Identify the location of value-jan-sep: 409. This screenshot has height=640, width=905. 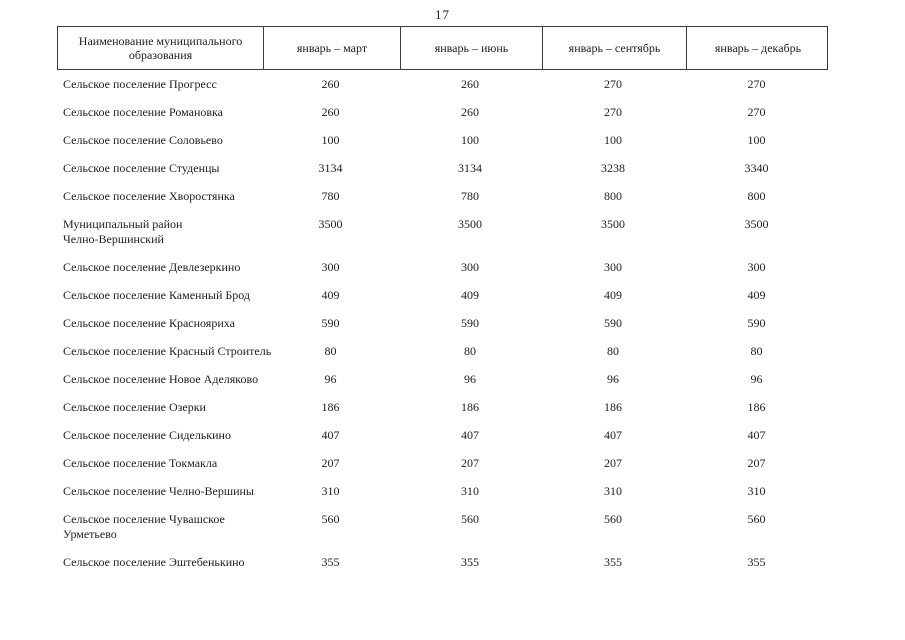
(613, 295).